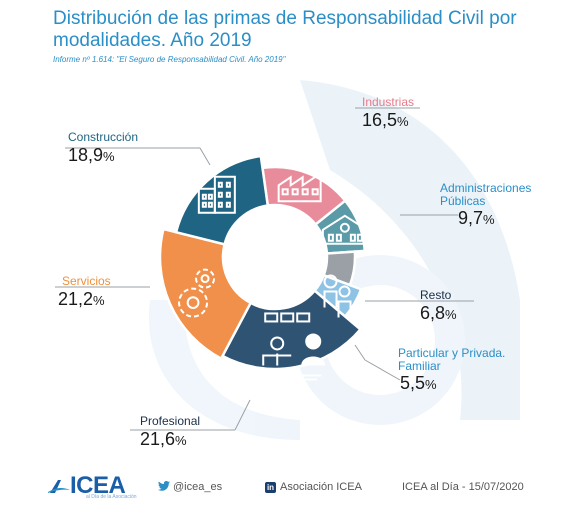  I want to click on family-icon, so click(337, 296).